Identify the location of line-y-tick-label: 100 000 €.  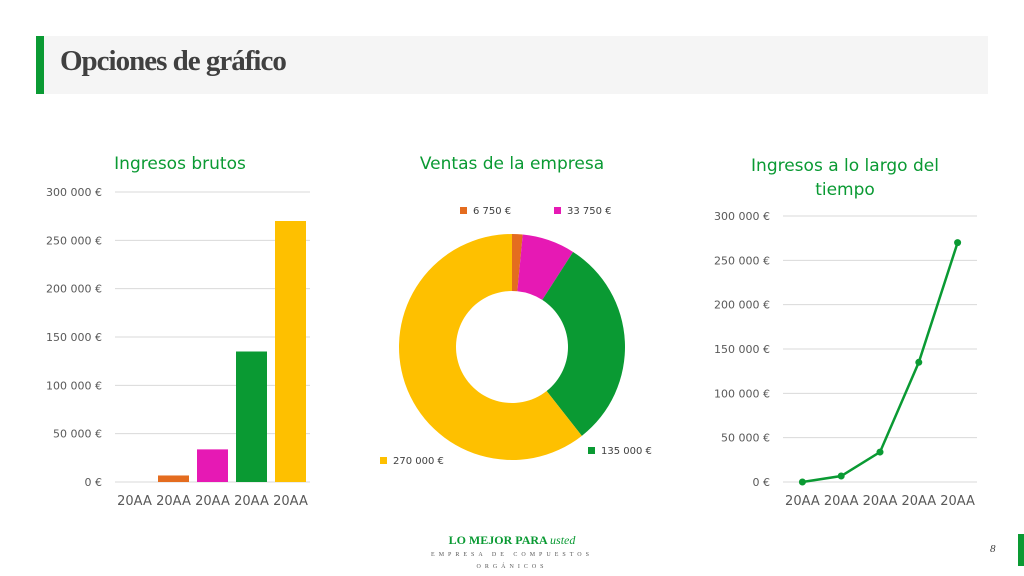
(742, 393).